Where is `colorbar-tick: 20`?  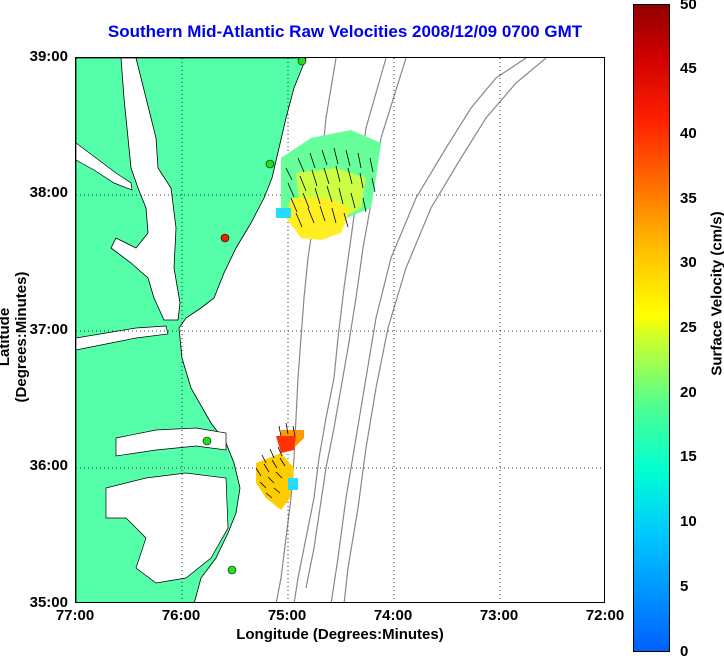 colorbar-tick: 20 is located at coordinates (688, 392).